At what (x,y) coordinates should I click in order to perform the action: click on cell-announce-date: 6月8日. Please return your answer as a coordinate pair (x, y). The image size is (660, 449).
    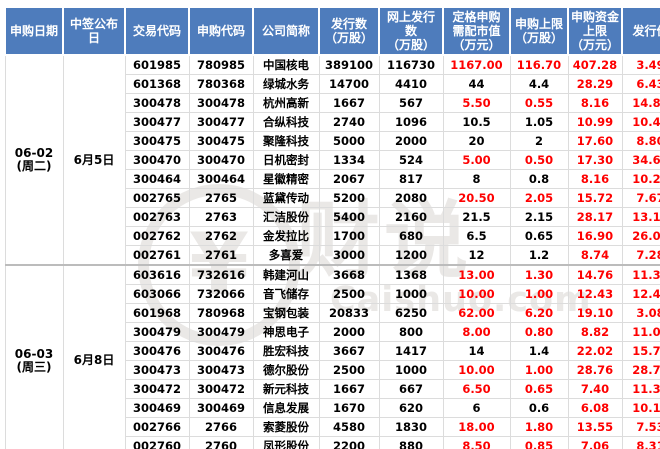
    Looking at the image, I should click on (94, 356).